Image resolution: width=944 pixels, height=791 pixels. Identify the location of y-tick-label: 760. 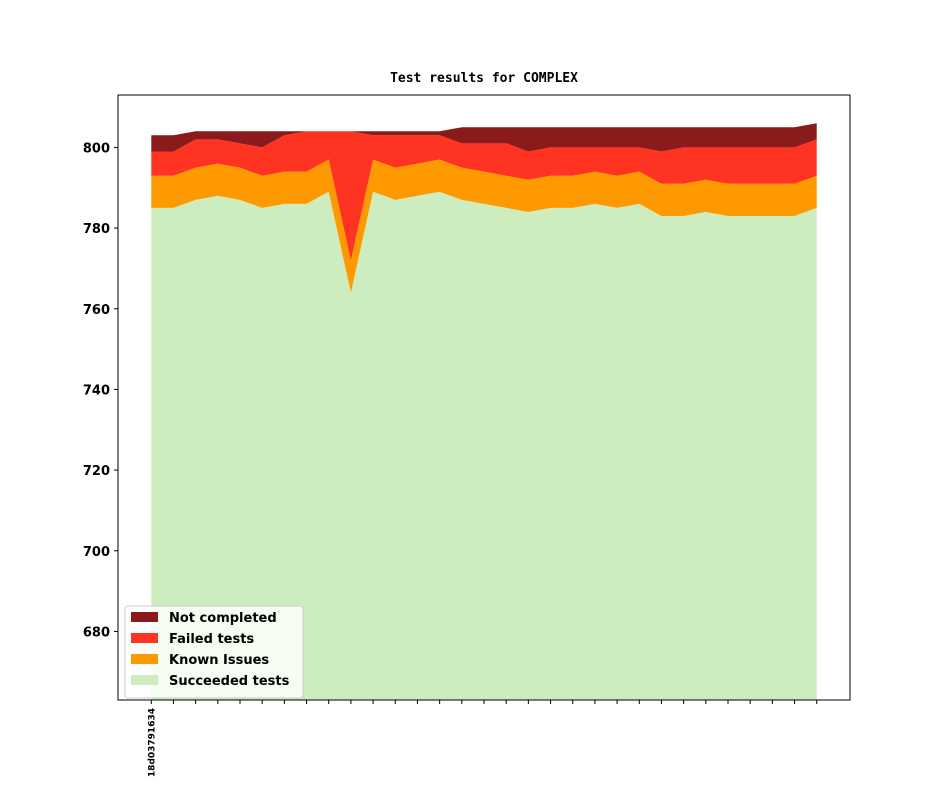
(96, 310).